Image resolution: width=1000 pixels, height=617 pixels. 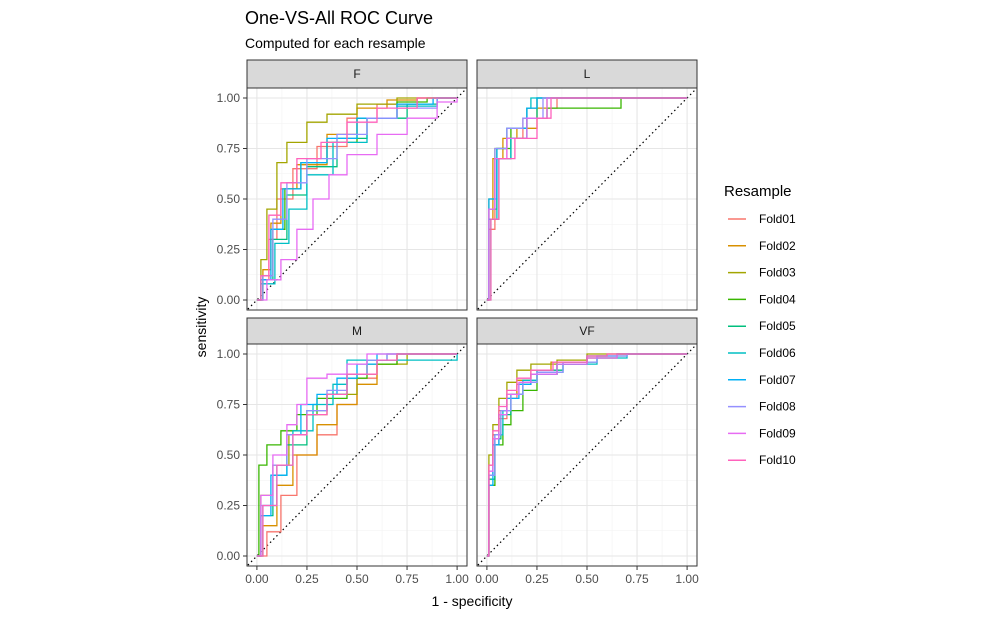 I want to click on legend-item-fold01: Fold01, so click(x=762, y=219).